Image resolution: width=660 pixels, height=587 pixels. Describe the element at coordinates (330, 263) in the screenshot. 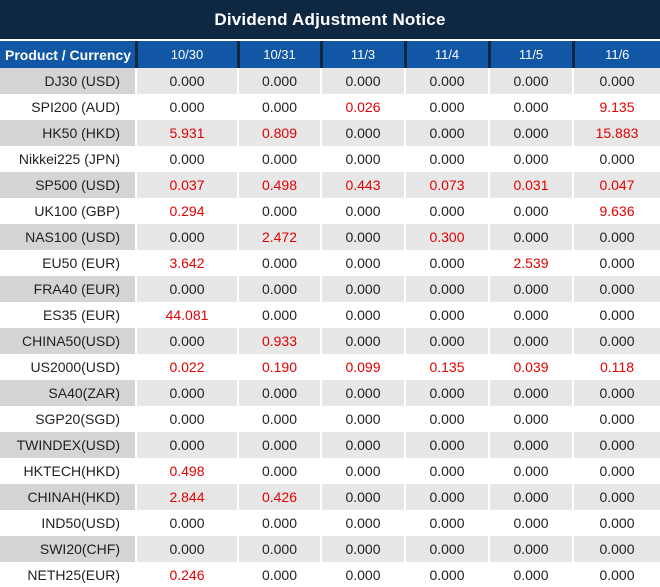

I see `table-row: EU50 (EUR) 3.642 0.000 0.000 0.000 2.539 0.000` at that location.